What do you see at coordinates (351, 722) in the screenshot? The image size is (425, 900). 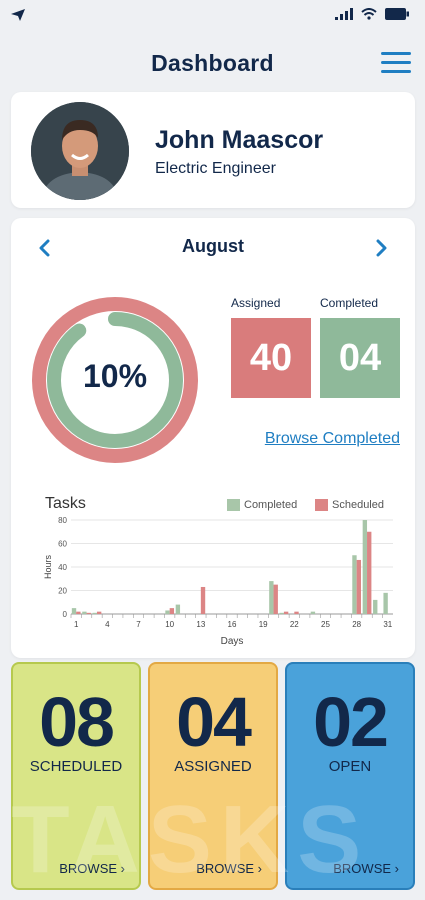 I see `open-count: 02` at bounding box center [351, 722].